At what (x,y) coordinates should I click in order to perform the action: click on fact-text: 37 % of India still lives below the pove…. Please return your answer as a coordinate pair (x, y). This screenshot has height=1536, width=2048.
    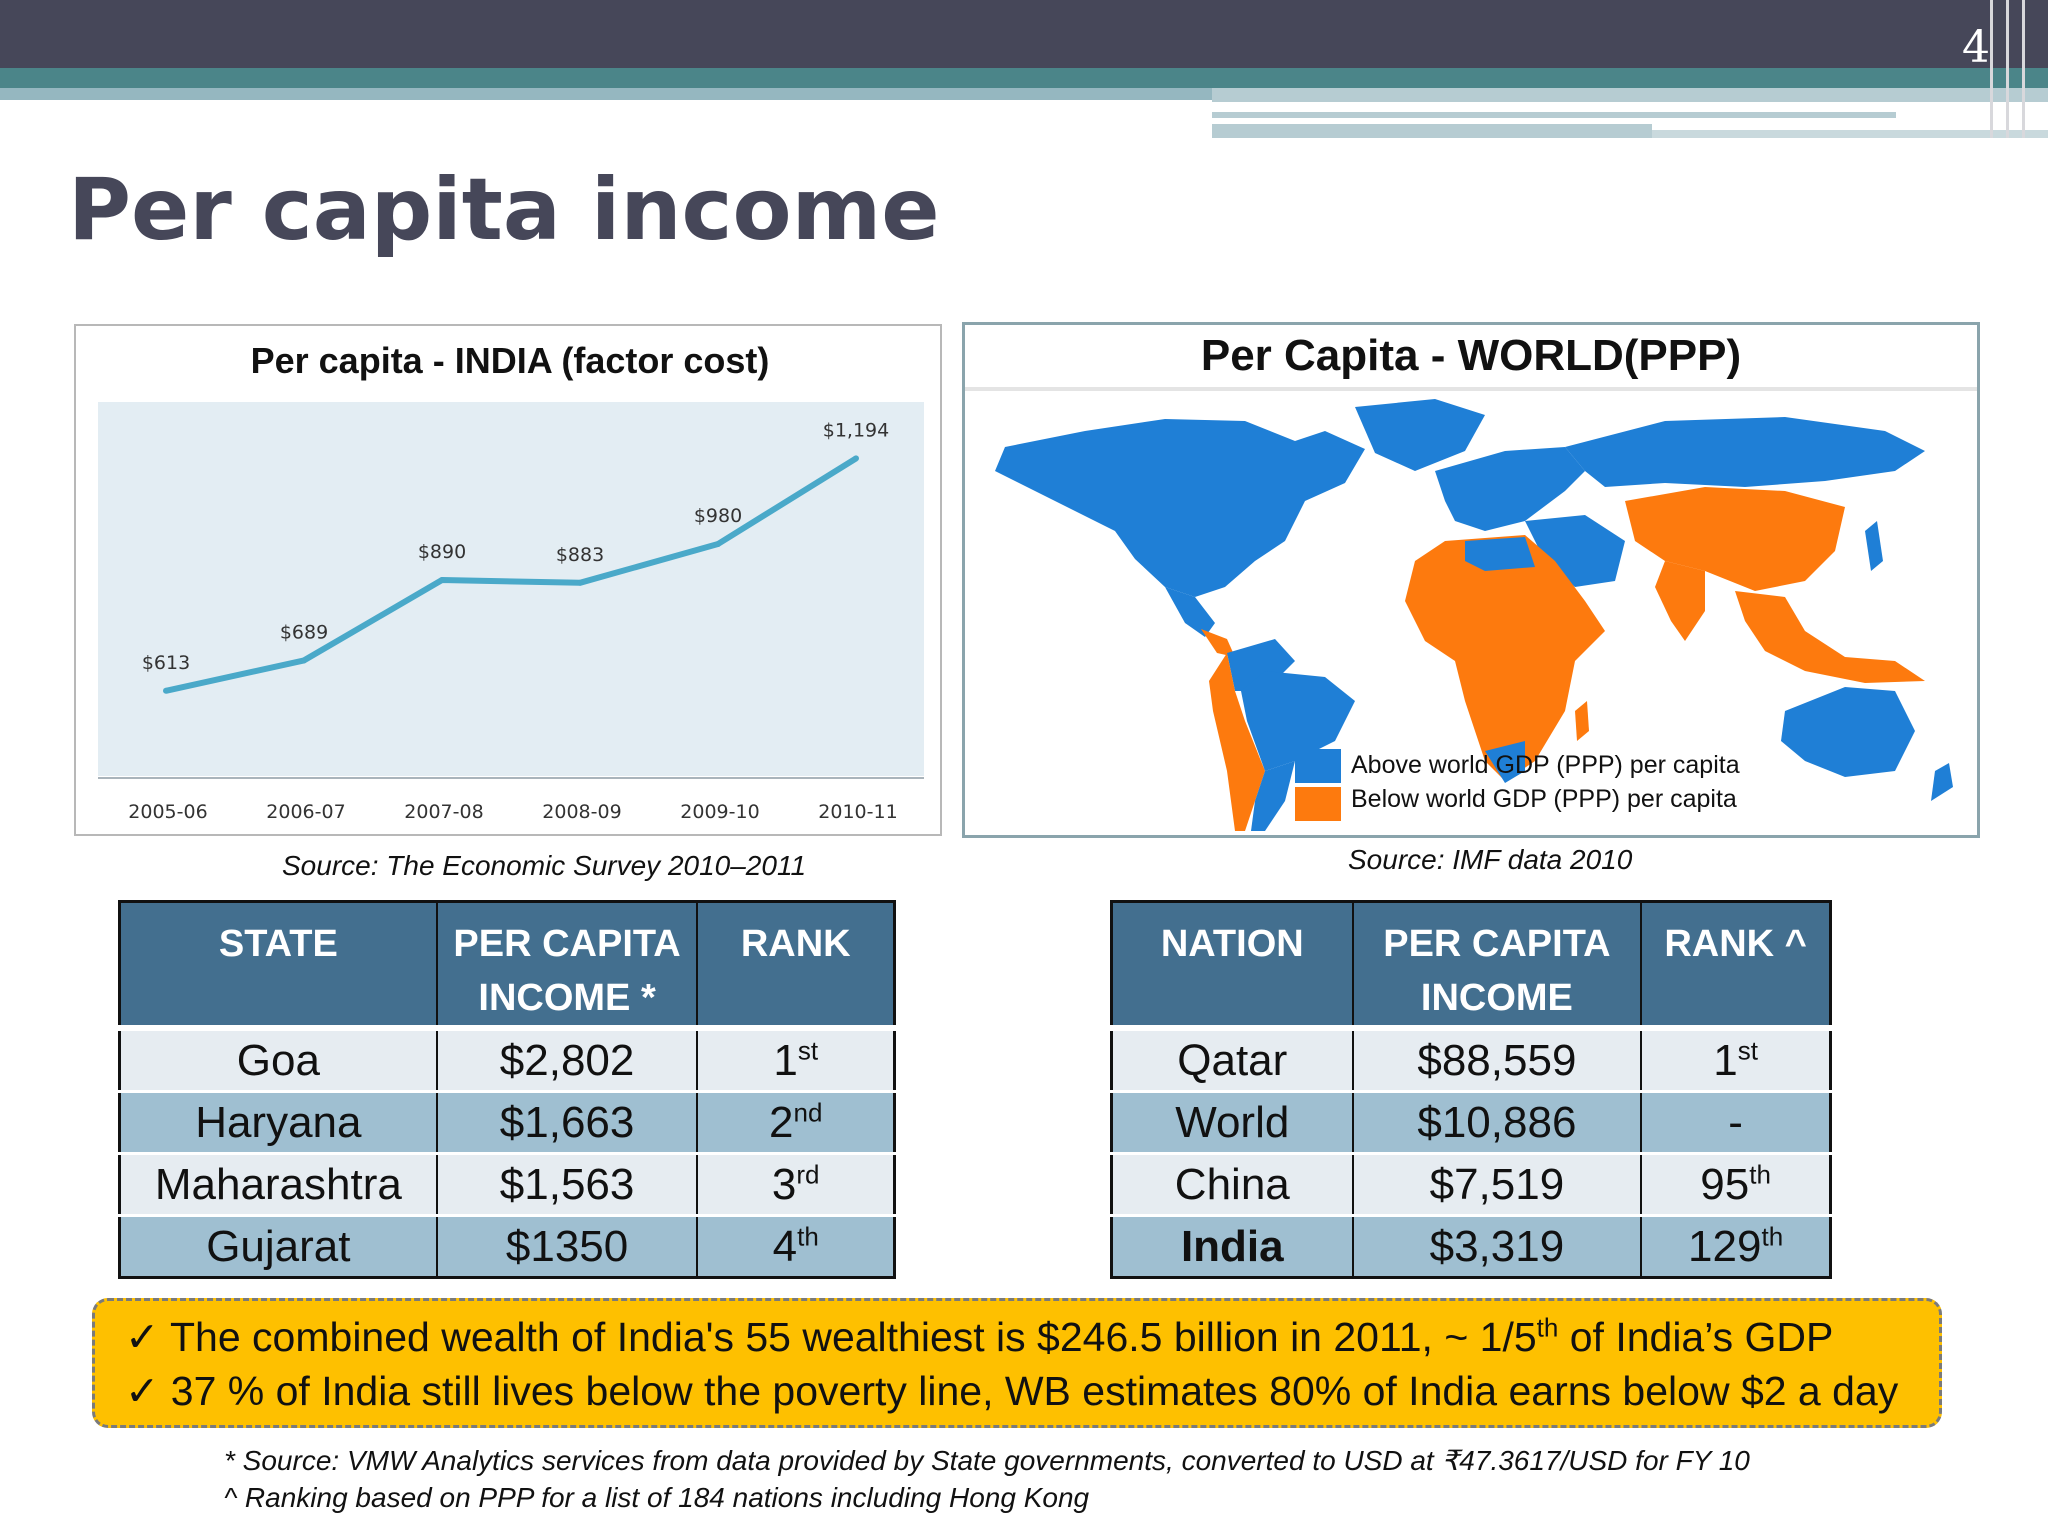
    Looking at the image, I should click on (1034, 1391).